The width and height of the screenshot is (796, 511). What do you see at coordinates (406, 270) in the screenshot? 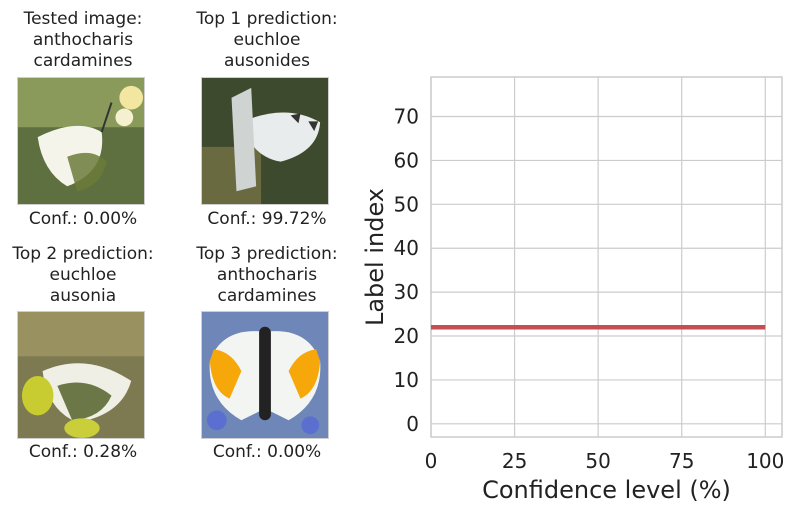
I see `y-tick-labels: 0 10 20 30 40 50 60 70` at bounding box center [406, 270].